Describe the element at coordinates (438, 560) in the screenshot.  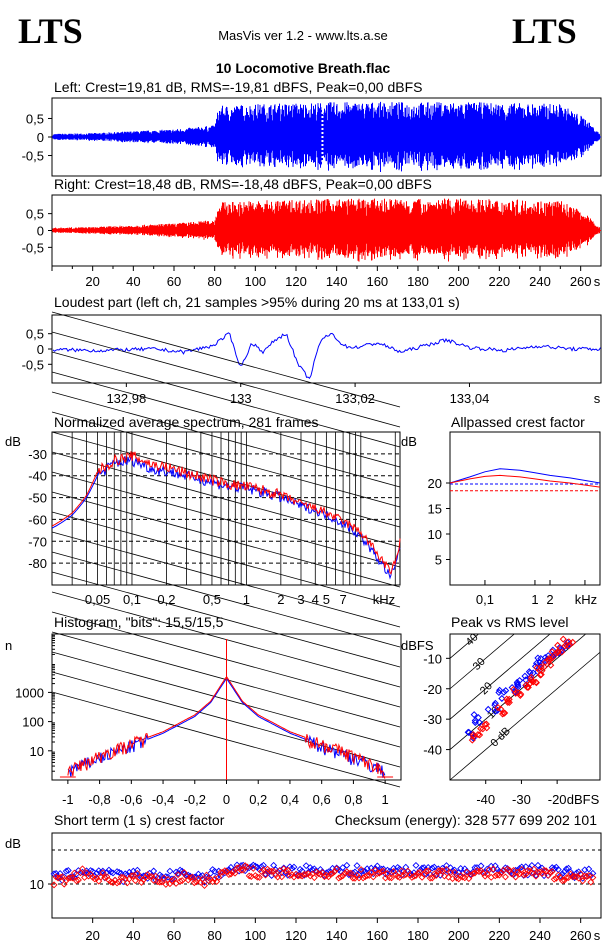
I see `crest-factor-ytick-label: 5` at that location.